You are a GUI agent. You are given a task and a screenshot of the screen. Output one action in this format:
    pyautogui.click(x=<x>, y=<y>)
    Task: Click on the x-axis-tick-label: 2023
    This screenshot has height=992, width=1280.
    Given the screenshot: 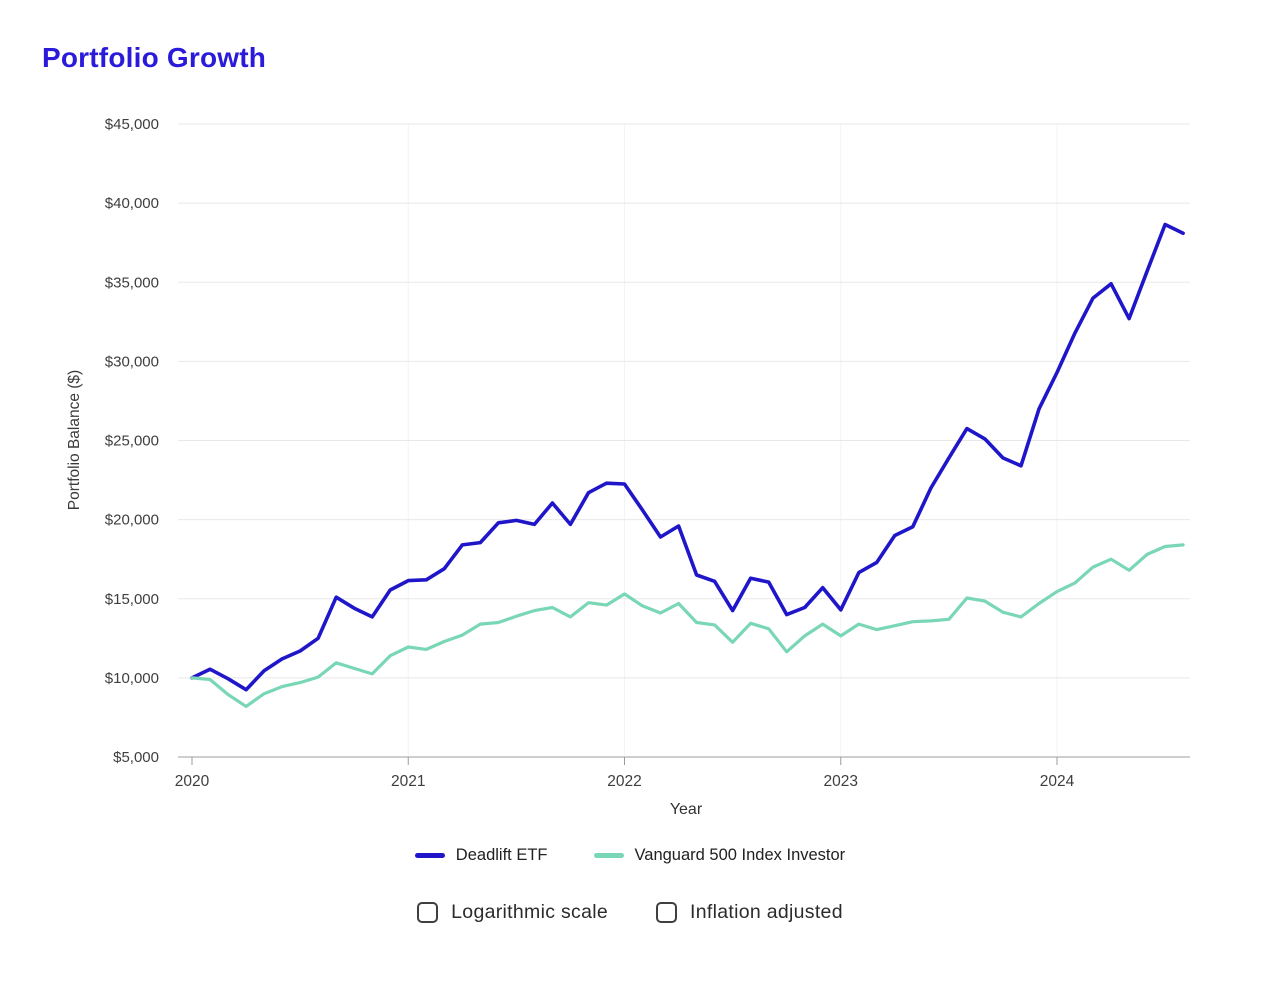 What is the action you would take?
    pyautogui.click(x=841, y=781)
    